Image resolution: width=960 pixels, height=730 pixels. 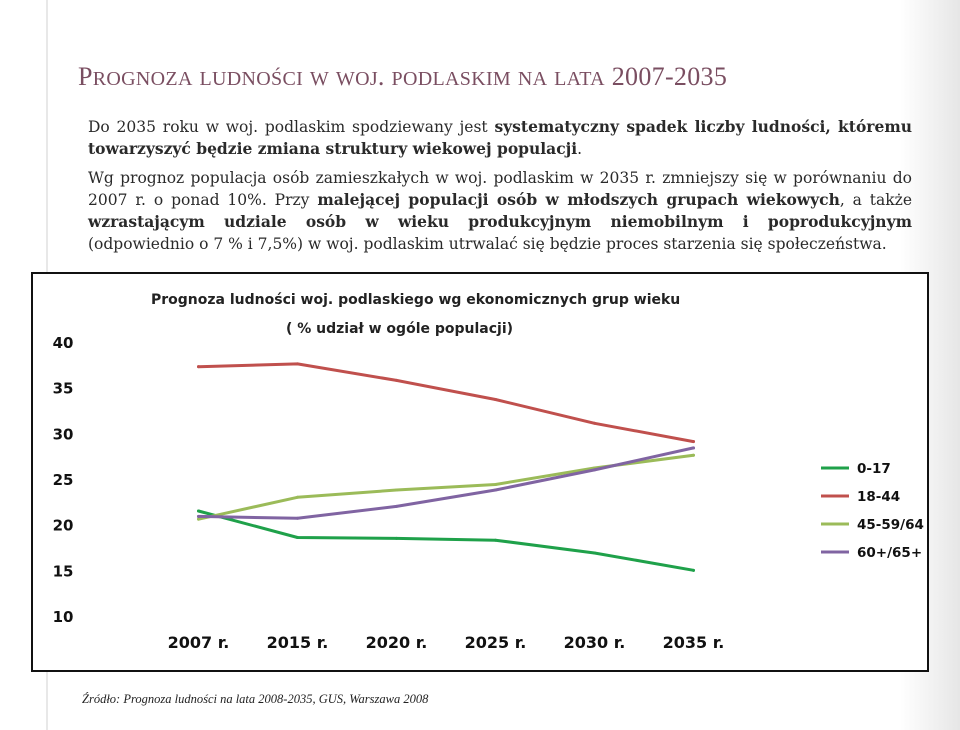 I want to click on series-line-60+/65+, so click(x=446, y=483).